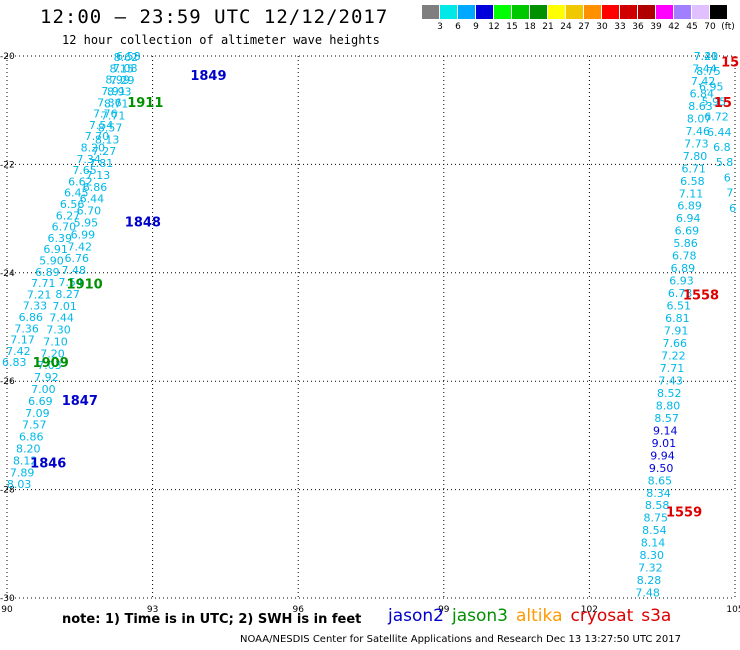 Image resolution: width=740 pixels, height=650 pixels. I want to click on wave-height-value: 7, so click(729, 193).